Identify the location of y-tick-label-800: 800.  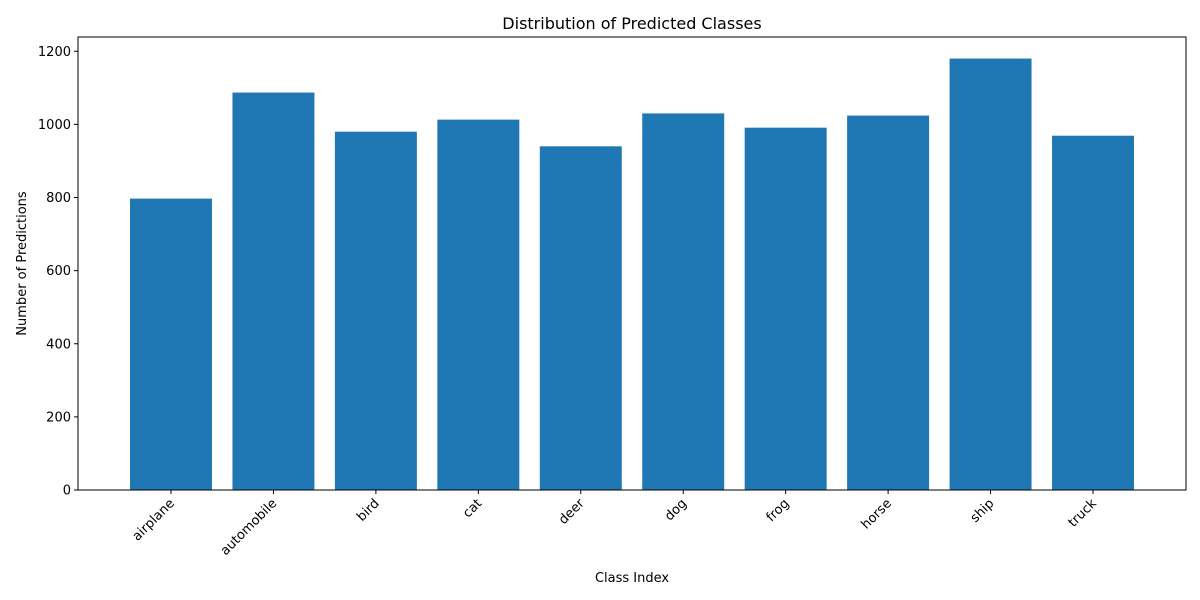
(58, 198).